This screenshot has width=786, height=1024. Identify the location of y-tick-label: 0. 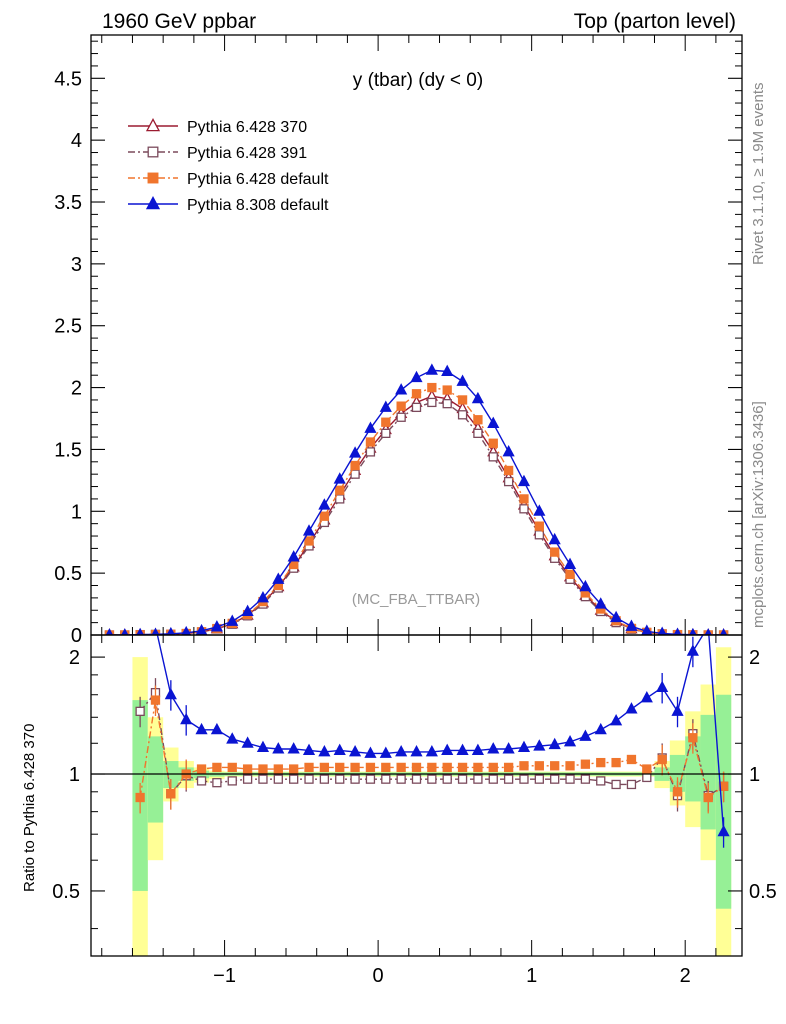
(76, 636).